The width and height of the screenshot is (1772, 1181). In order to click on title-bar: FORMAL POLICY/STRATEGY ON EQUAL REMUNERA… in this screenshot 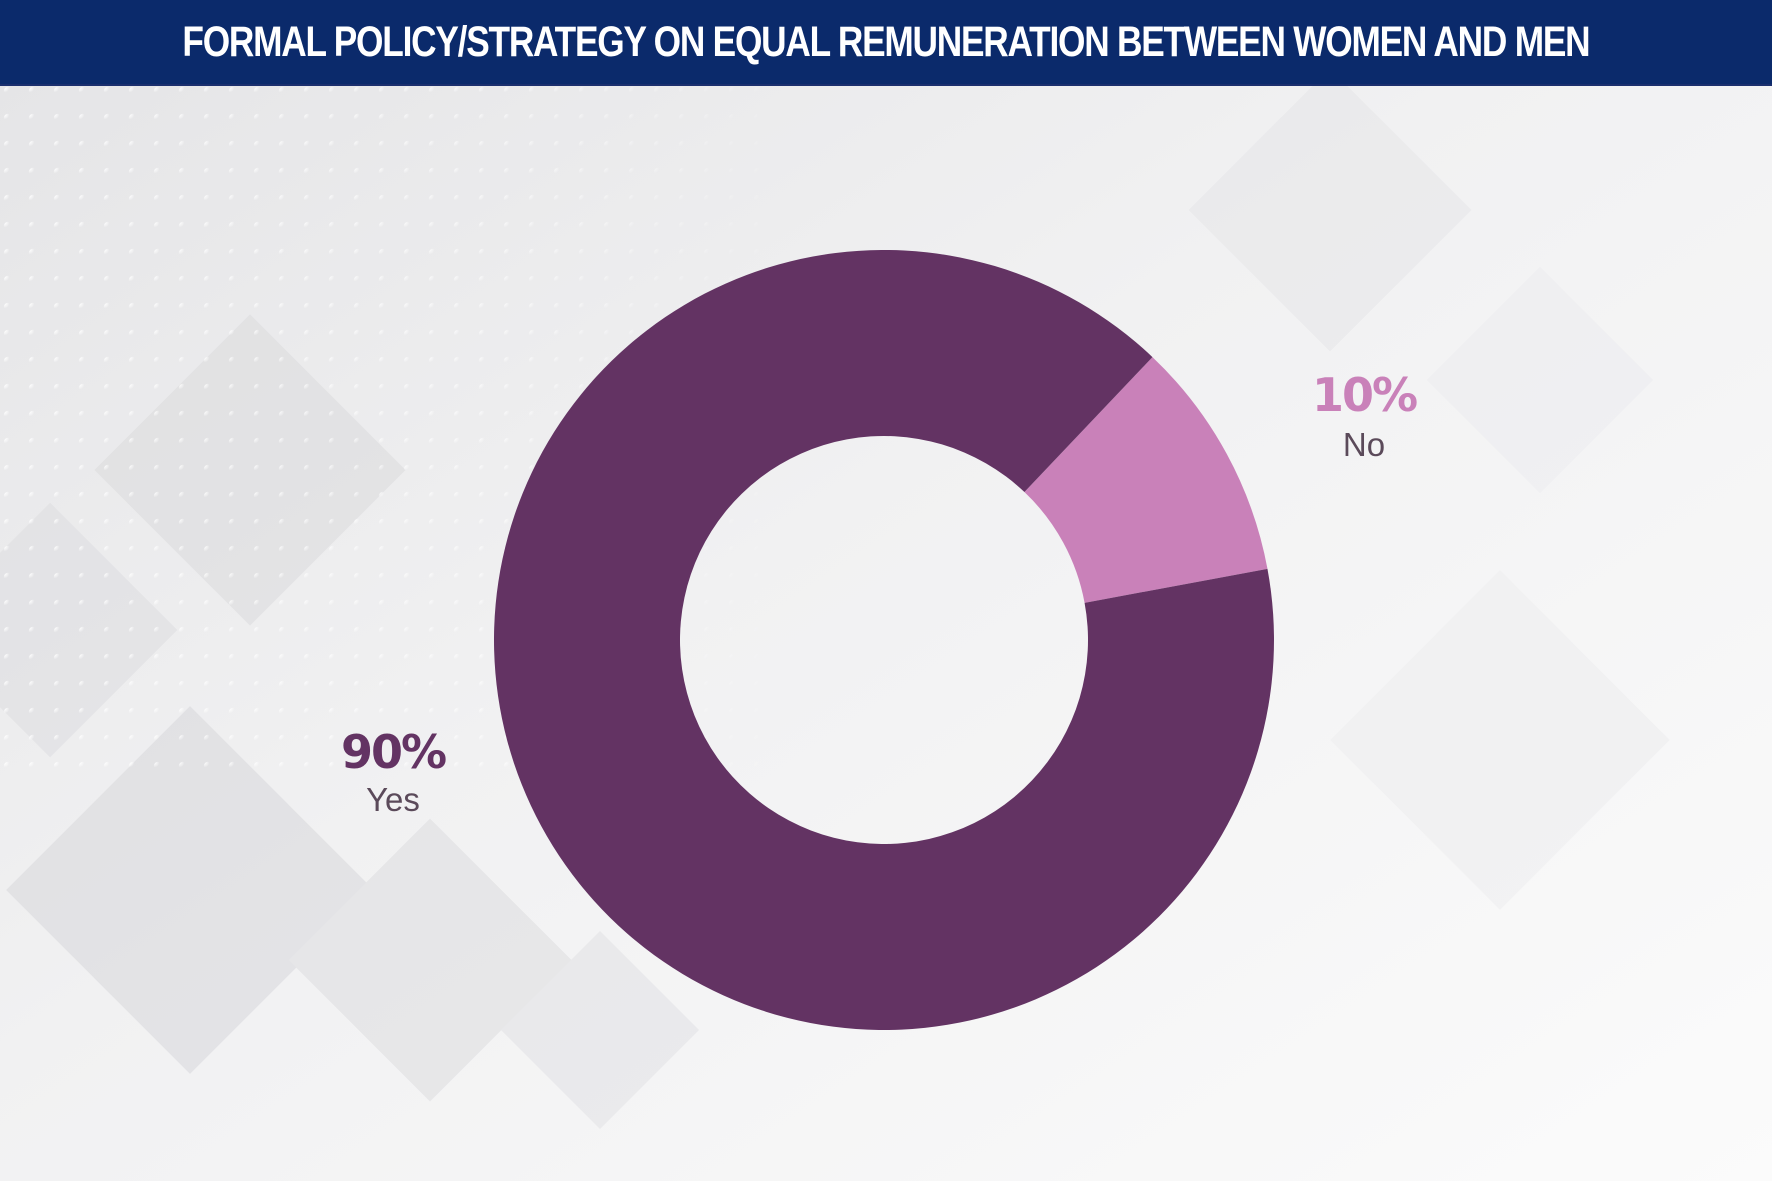, I will do `click(886, 43)`.